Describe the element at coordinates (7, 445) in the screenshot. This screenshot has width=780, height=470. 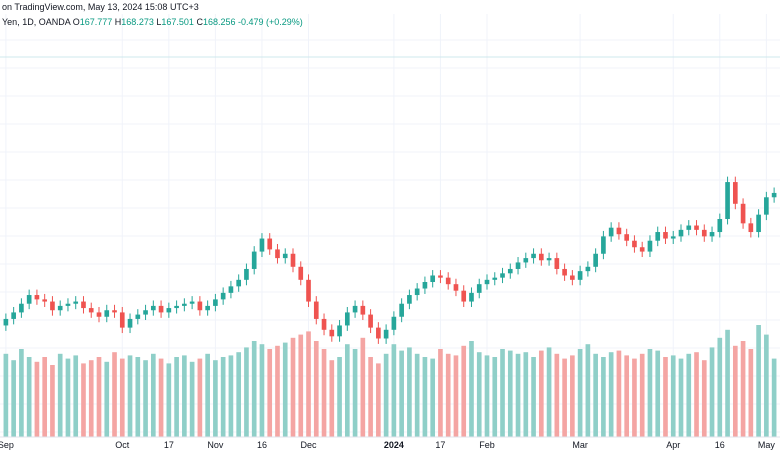
I see `x-tick-label: Sep` at that location.